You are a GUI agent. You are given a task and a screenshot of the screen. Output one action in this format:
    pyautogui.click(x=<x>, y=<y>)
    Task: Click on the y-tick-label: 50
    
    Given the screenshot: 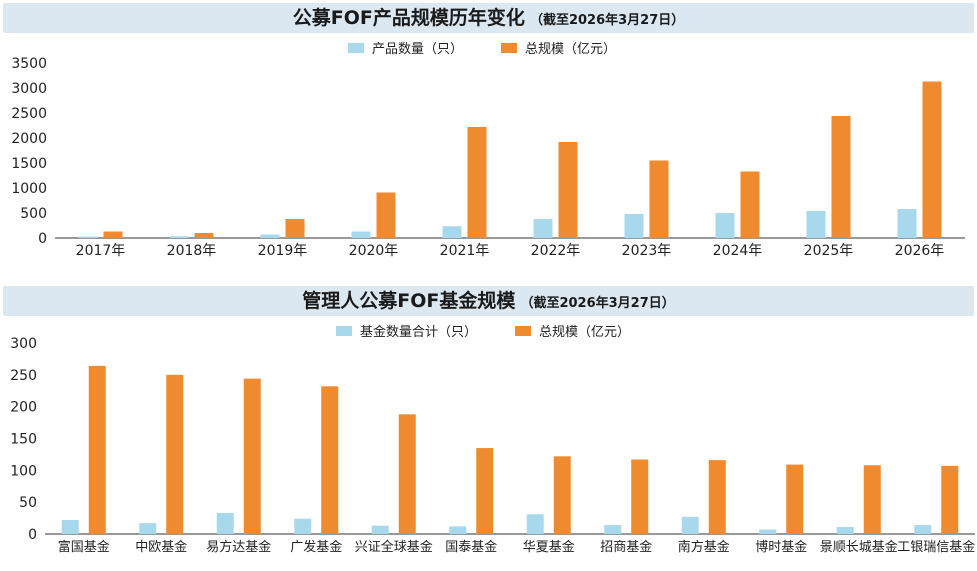 What is the action you would take?
    pyautogui.click(x=28, y=503)
    